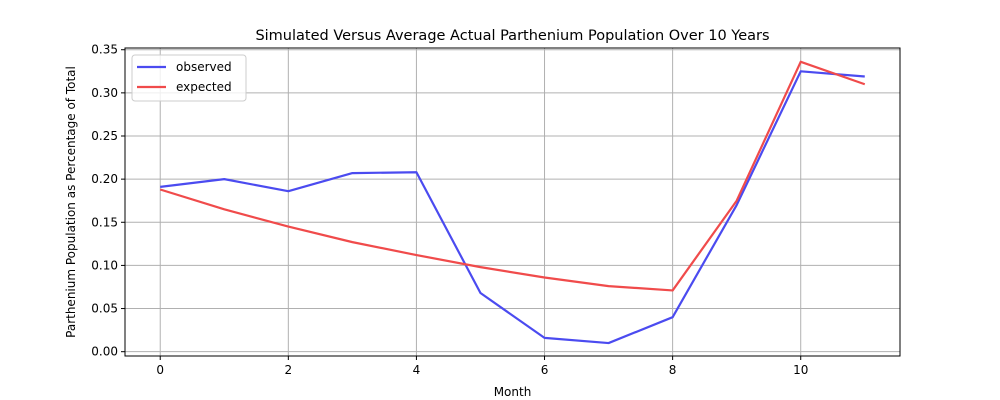 This screenshot has height=400, width=1000. Describe the element at coordinates (204, 67) in the screenshot. I see `legend-label-observed: observed` at that location.